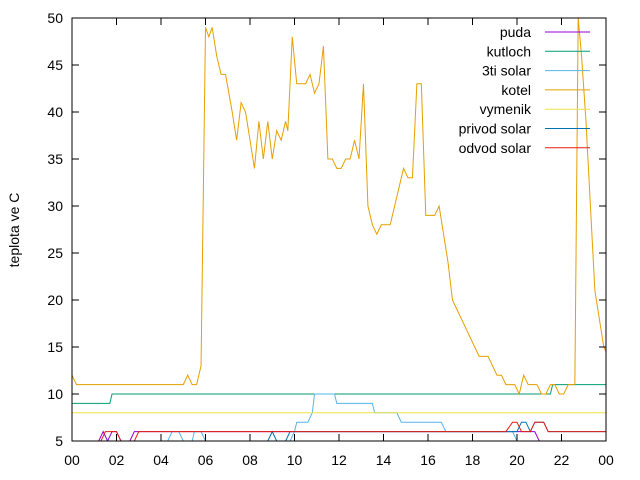 This screenshot has width=640, height=480. Describe the element at coordinates (55, 300) in the screenshot. I see `y-tick-label: 20` at that location.